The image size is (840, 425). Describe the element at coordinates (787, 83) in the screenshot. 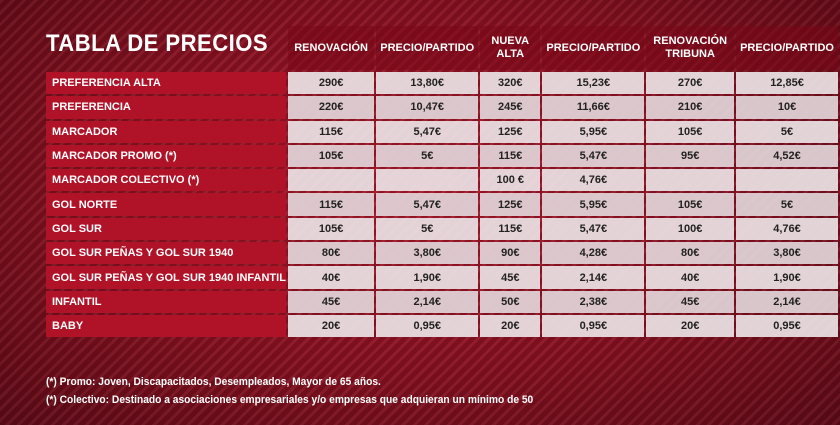

I see `price-cell: 12,85€` at that location.